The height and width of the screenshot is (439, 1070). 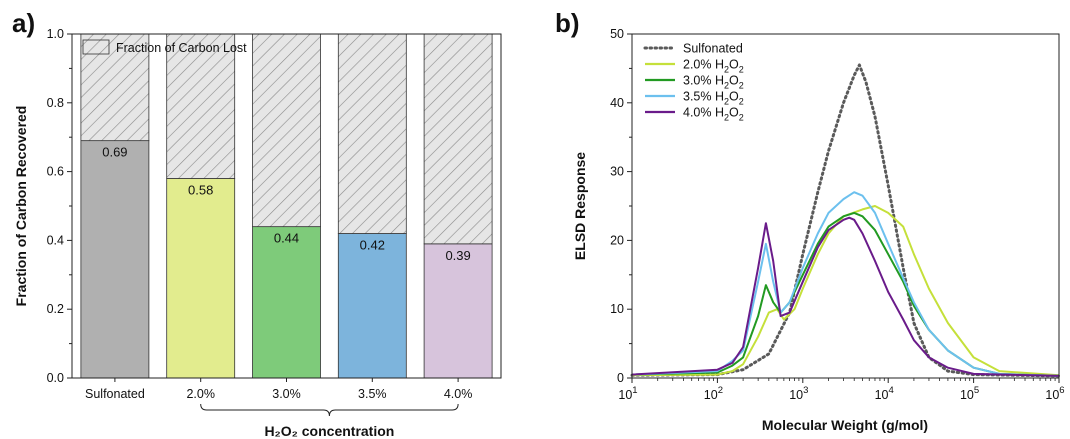 I want to click on y-tick-label: 0.8, so click(x=55, y=103).